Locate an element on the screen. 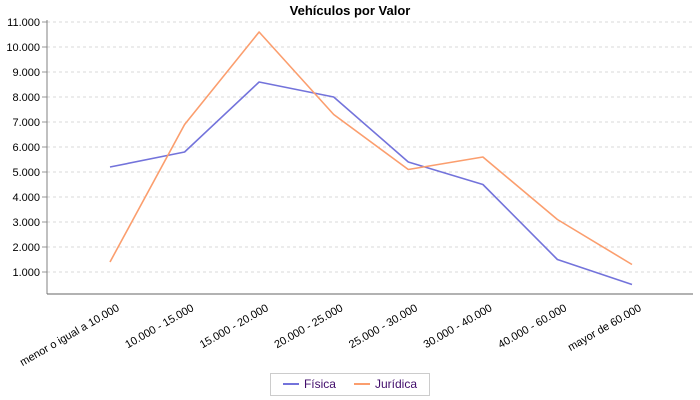 The height and width of the screenshot is (400, 700). x-category-label: 15.000 - 20.000 is located at coordinates (234, 326).